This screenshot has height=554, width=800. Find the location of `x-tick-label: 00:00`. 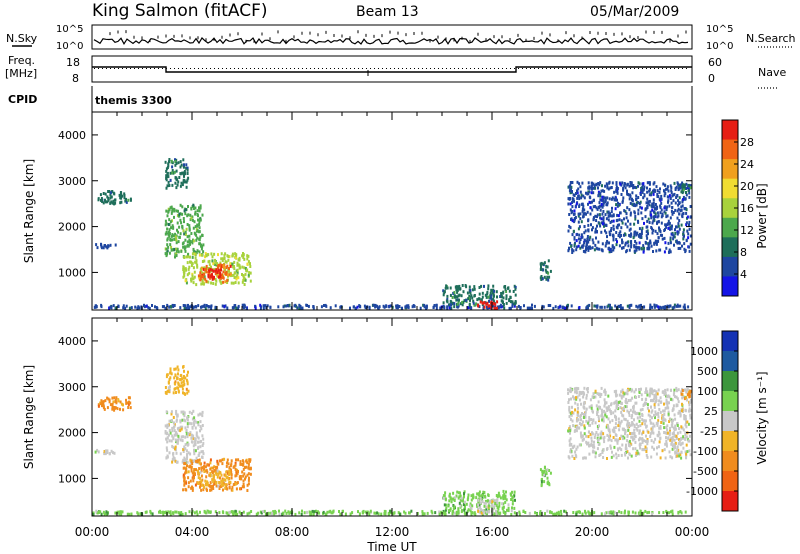

x-tick-label: 00:00 is located at coordinates (92, 532).